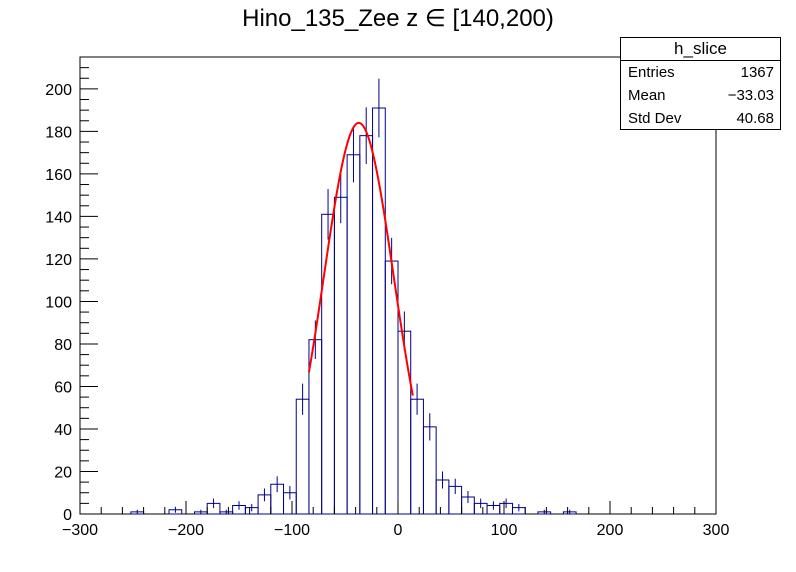  What do you see at coordinates (398, 18) in the screenshot?
I see `chart-title: Hino_135_Zee z ∈ [140,200)` at bounding box center [398, 18].